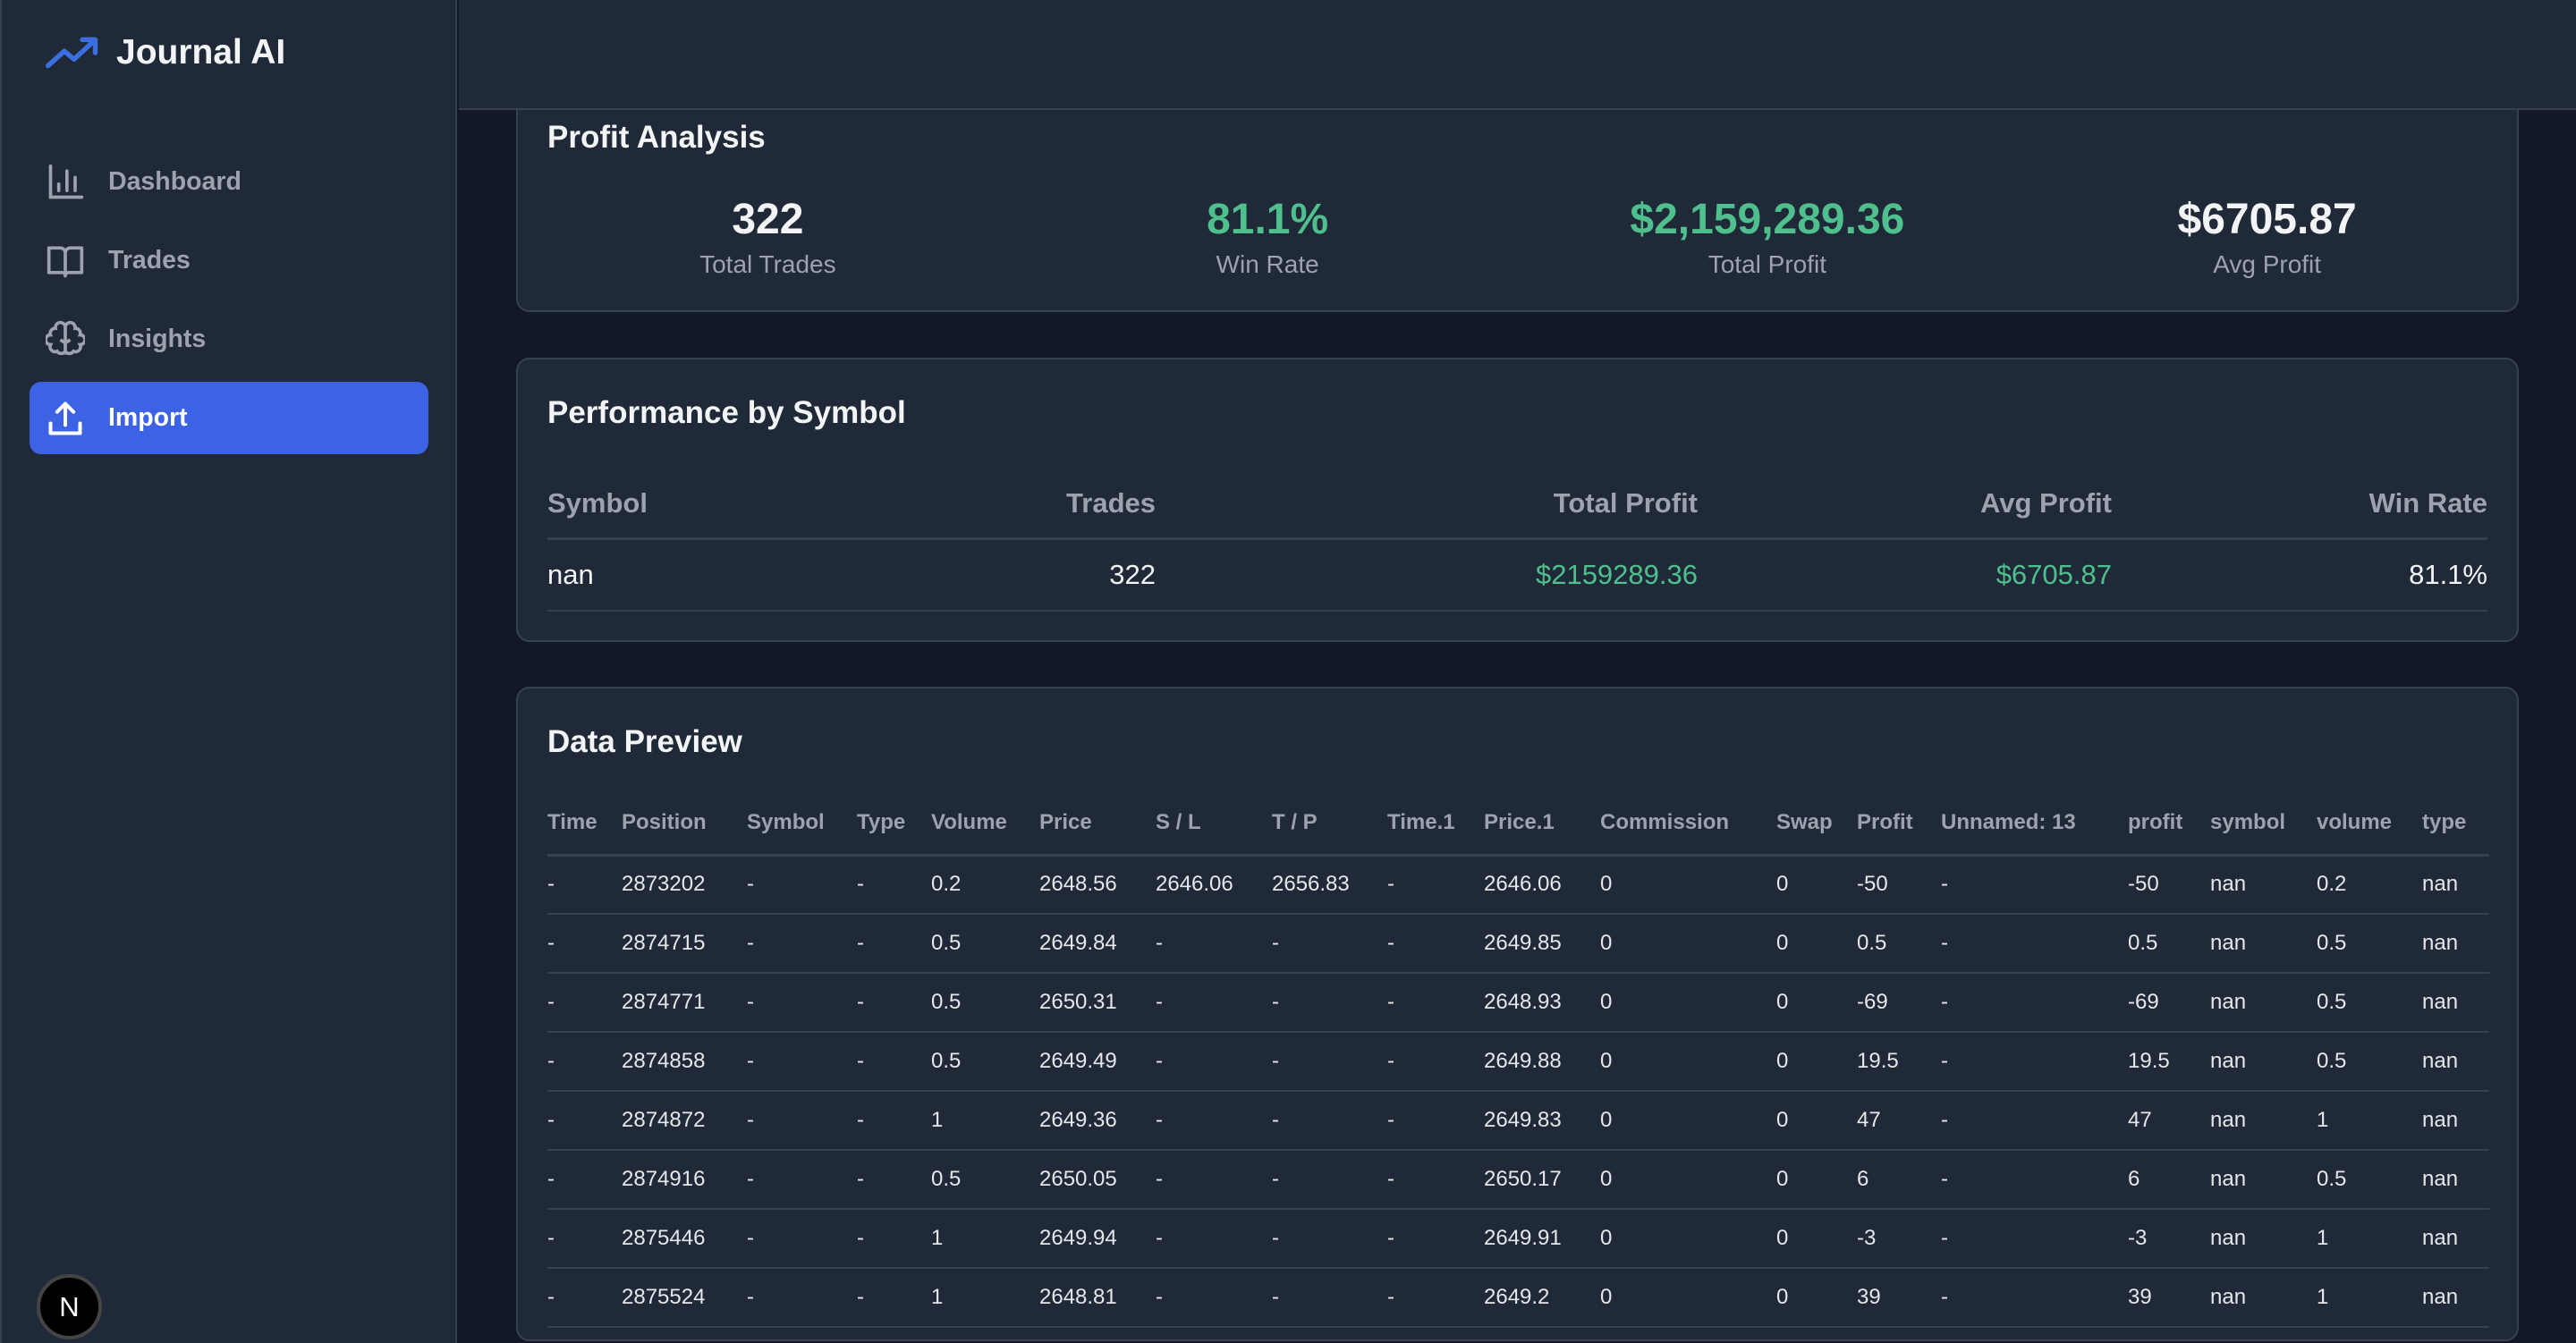 The image size is (2576, 1343). What do you see at coordinates (1899, 1298) in the screenshot?
I see `table-cell: 39` at bounding box center [1899, 1298].